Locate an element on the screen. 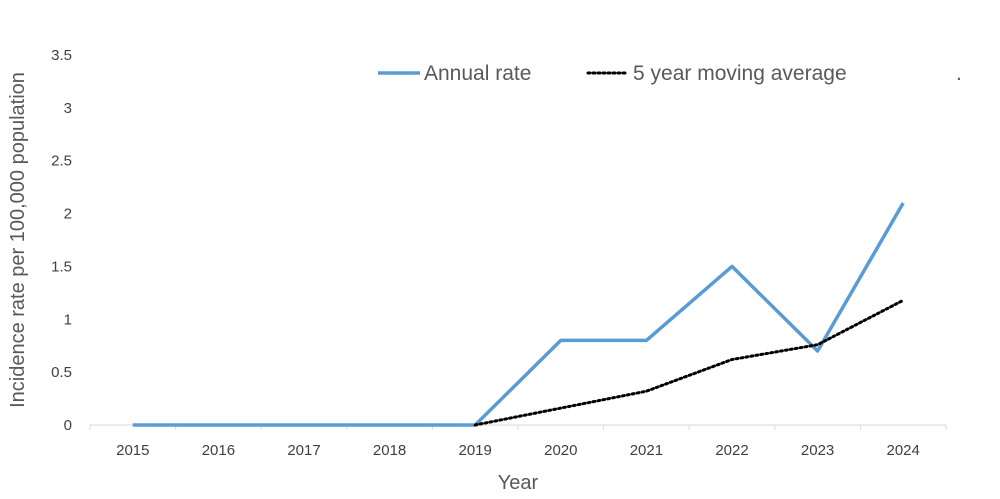  x-tick-label: 2016 is located at coordinates (218, 450).